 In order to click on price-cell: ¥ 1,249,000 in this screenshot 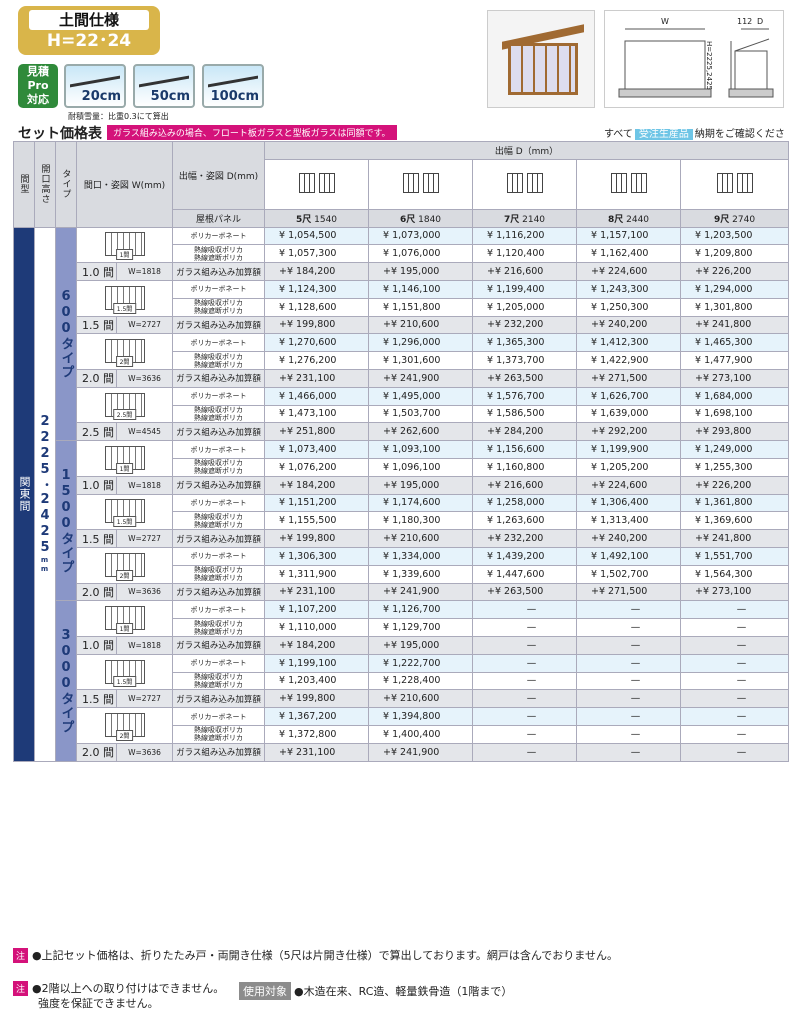, I will do `click(735, 449)`.